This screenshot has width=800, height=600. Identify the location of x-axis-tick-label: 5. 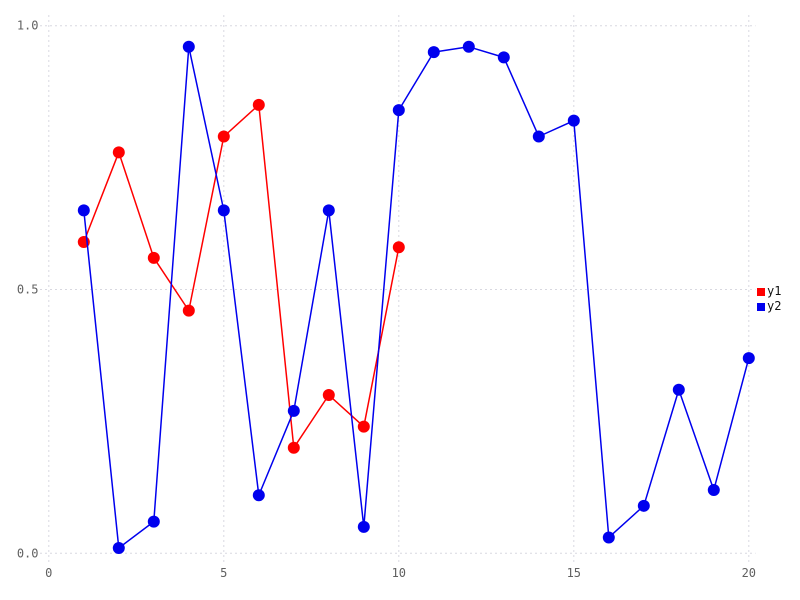
(223, 573).